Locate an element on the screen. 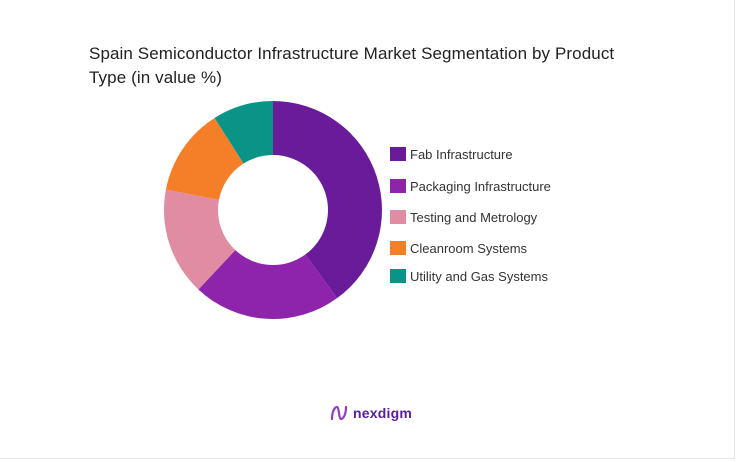 The height and width of the screenshot is (462, 741). legend-label: Utility and Gas Systems is located at coordinates (479, 276).